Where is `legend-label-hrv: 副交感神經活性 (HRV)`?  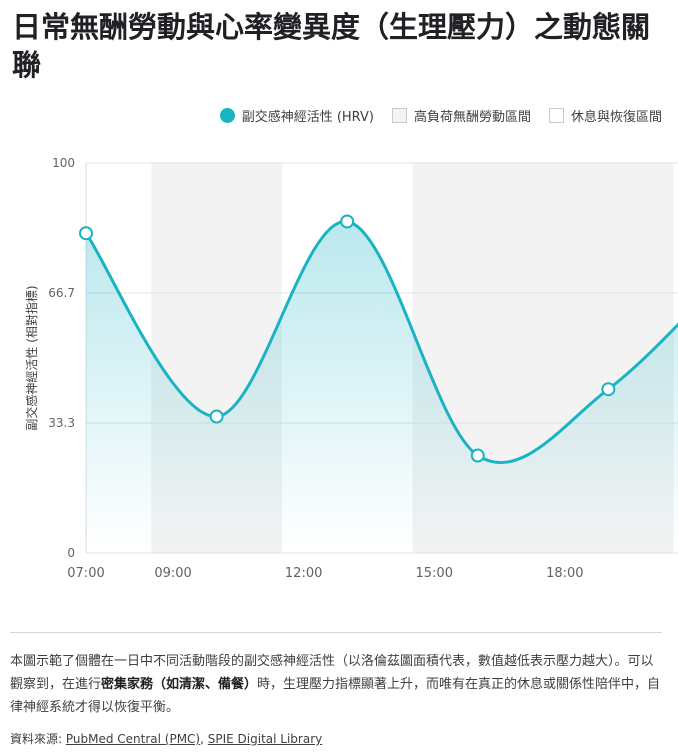 legend-label-hrv: 副交感神經活性 (HRV) is located at coordinates (307, 117).